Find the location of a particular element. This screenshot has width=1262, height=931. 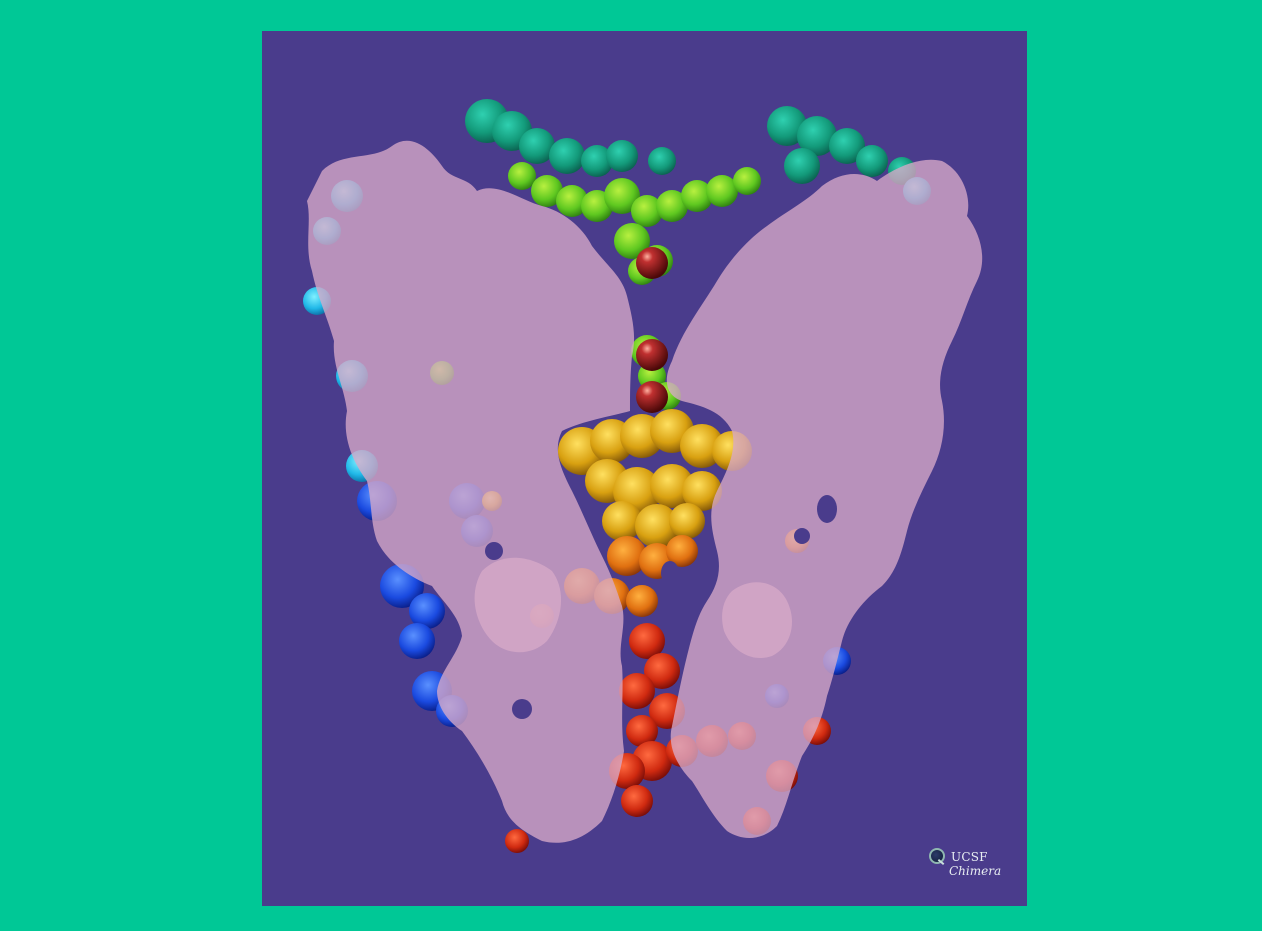

logo-text-chimera: Chimera is located at coordinates (975, 871).